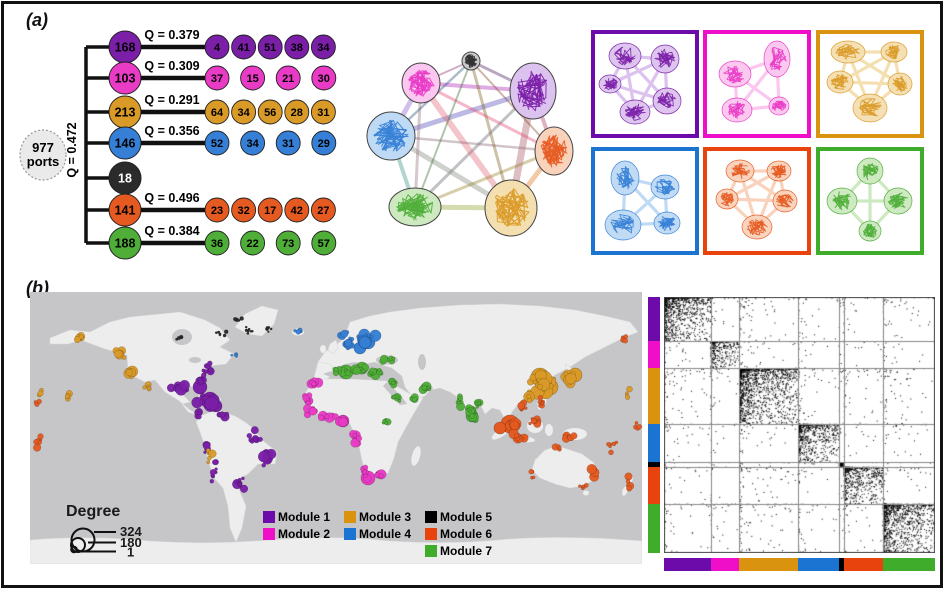  What do you see at coordinates (217, 113) in the screenshot?
I see `submodule-size: 64` at bounding box center [217, 113].